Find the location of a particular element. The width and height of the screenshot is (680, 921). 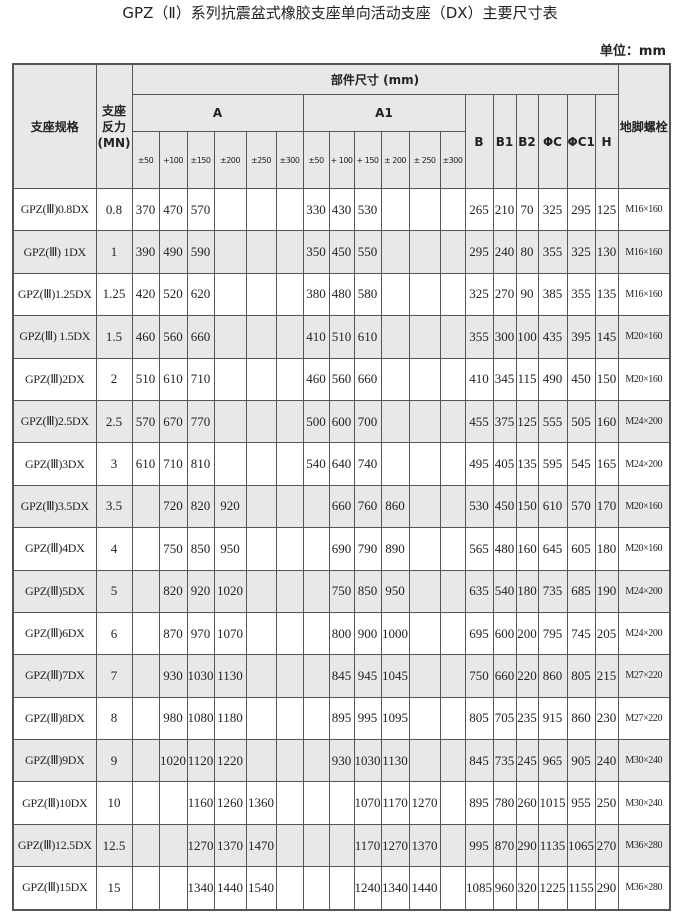

cell-a: 520 is located at coordinates (173, 294).